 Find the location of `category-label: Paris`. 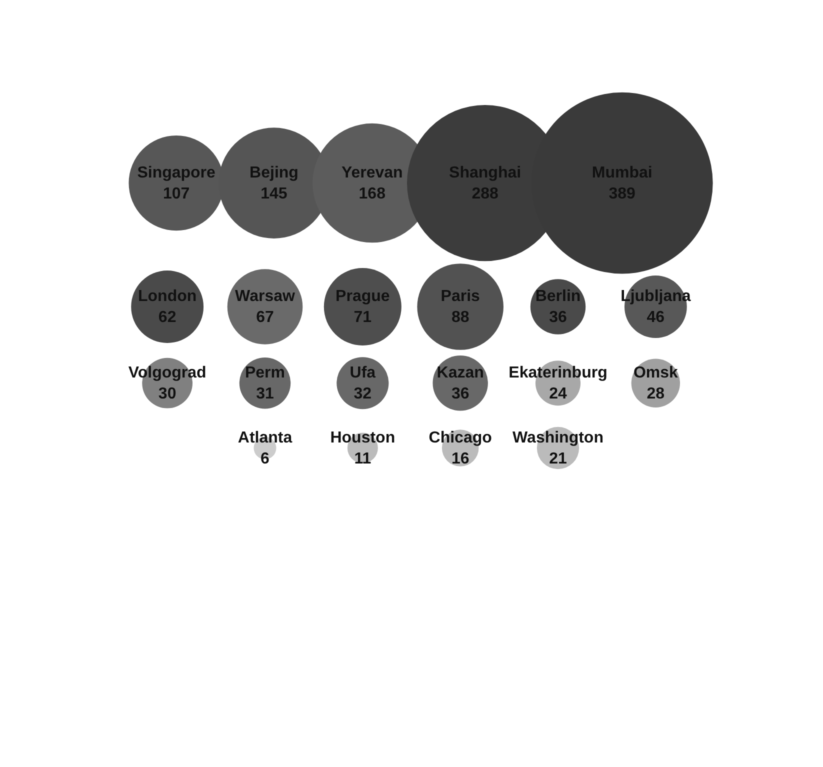

category-label: Paris is located at coordinates (460, 297).